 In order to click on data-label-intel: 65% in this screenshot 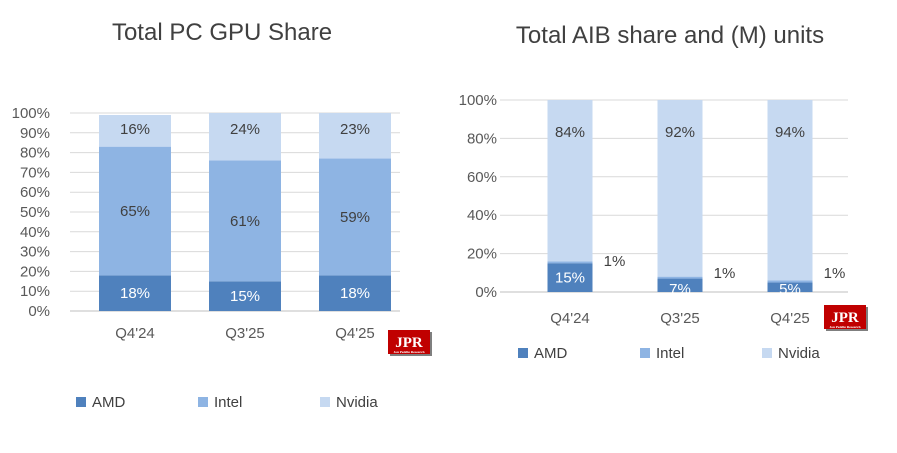, I will do `click(135, 211)`.